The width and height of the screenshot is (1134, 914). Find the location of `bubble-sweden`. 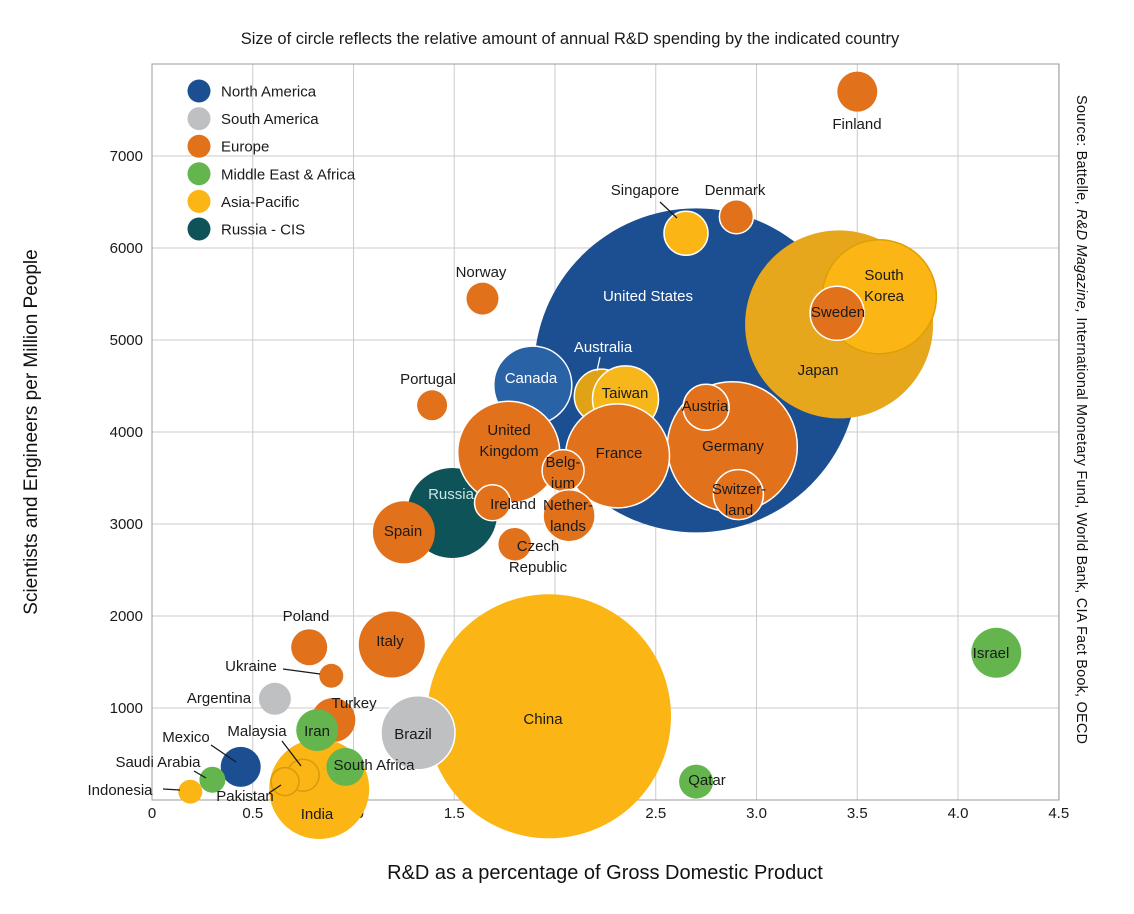

bubble-sweden is located at coordinates (837, 313).